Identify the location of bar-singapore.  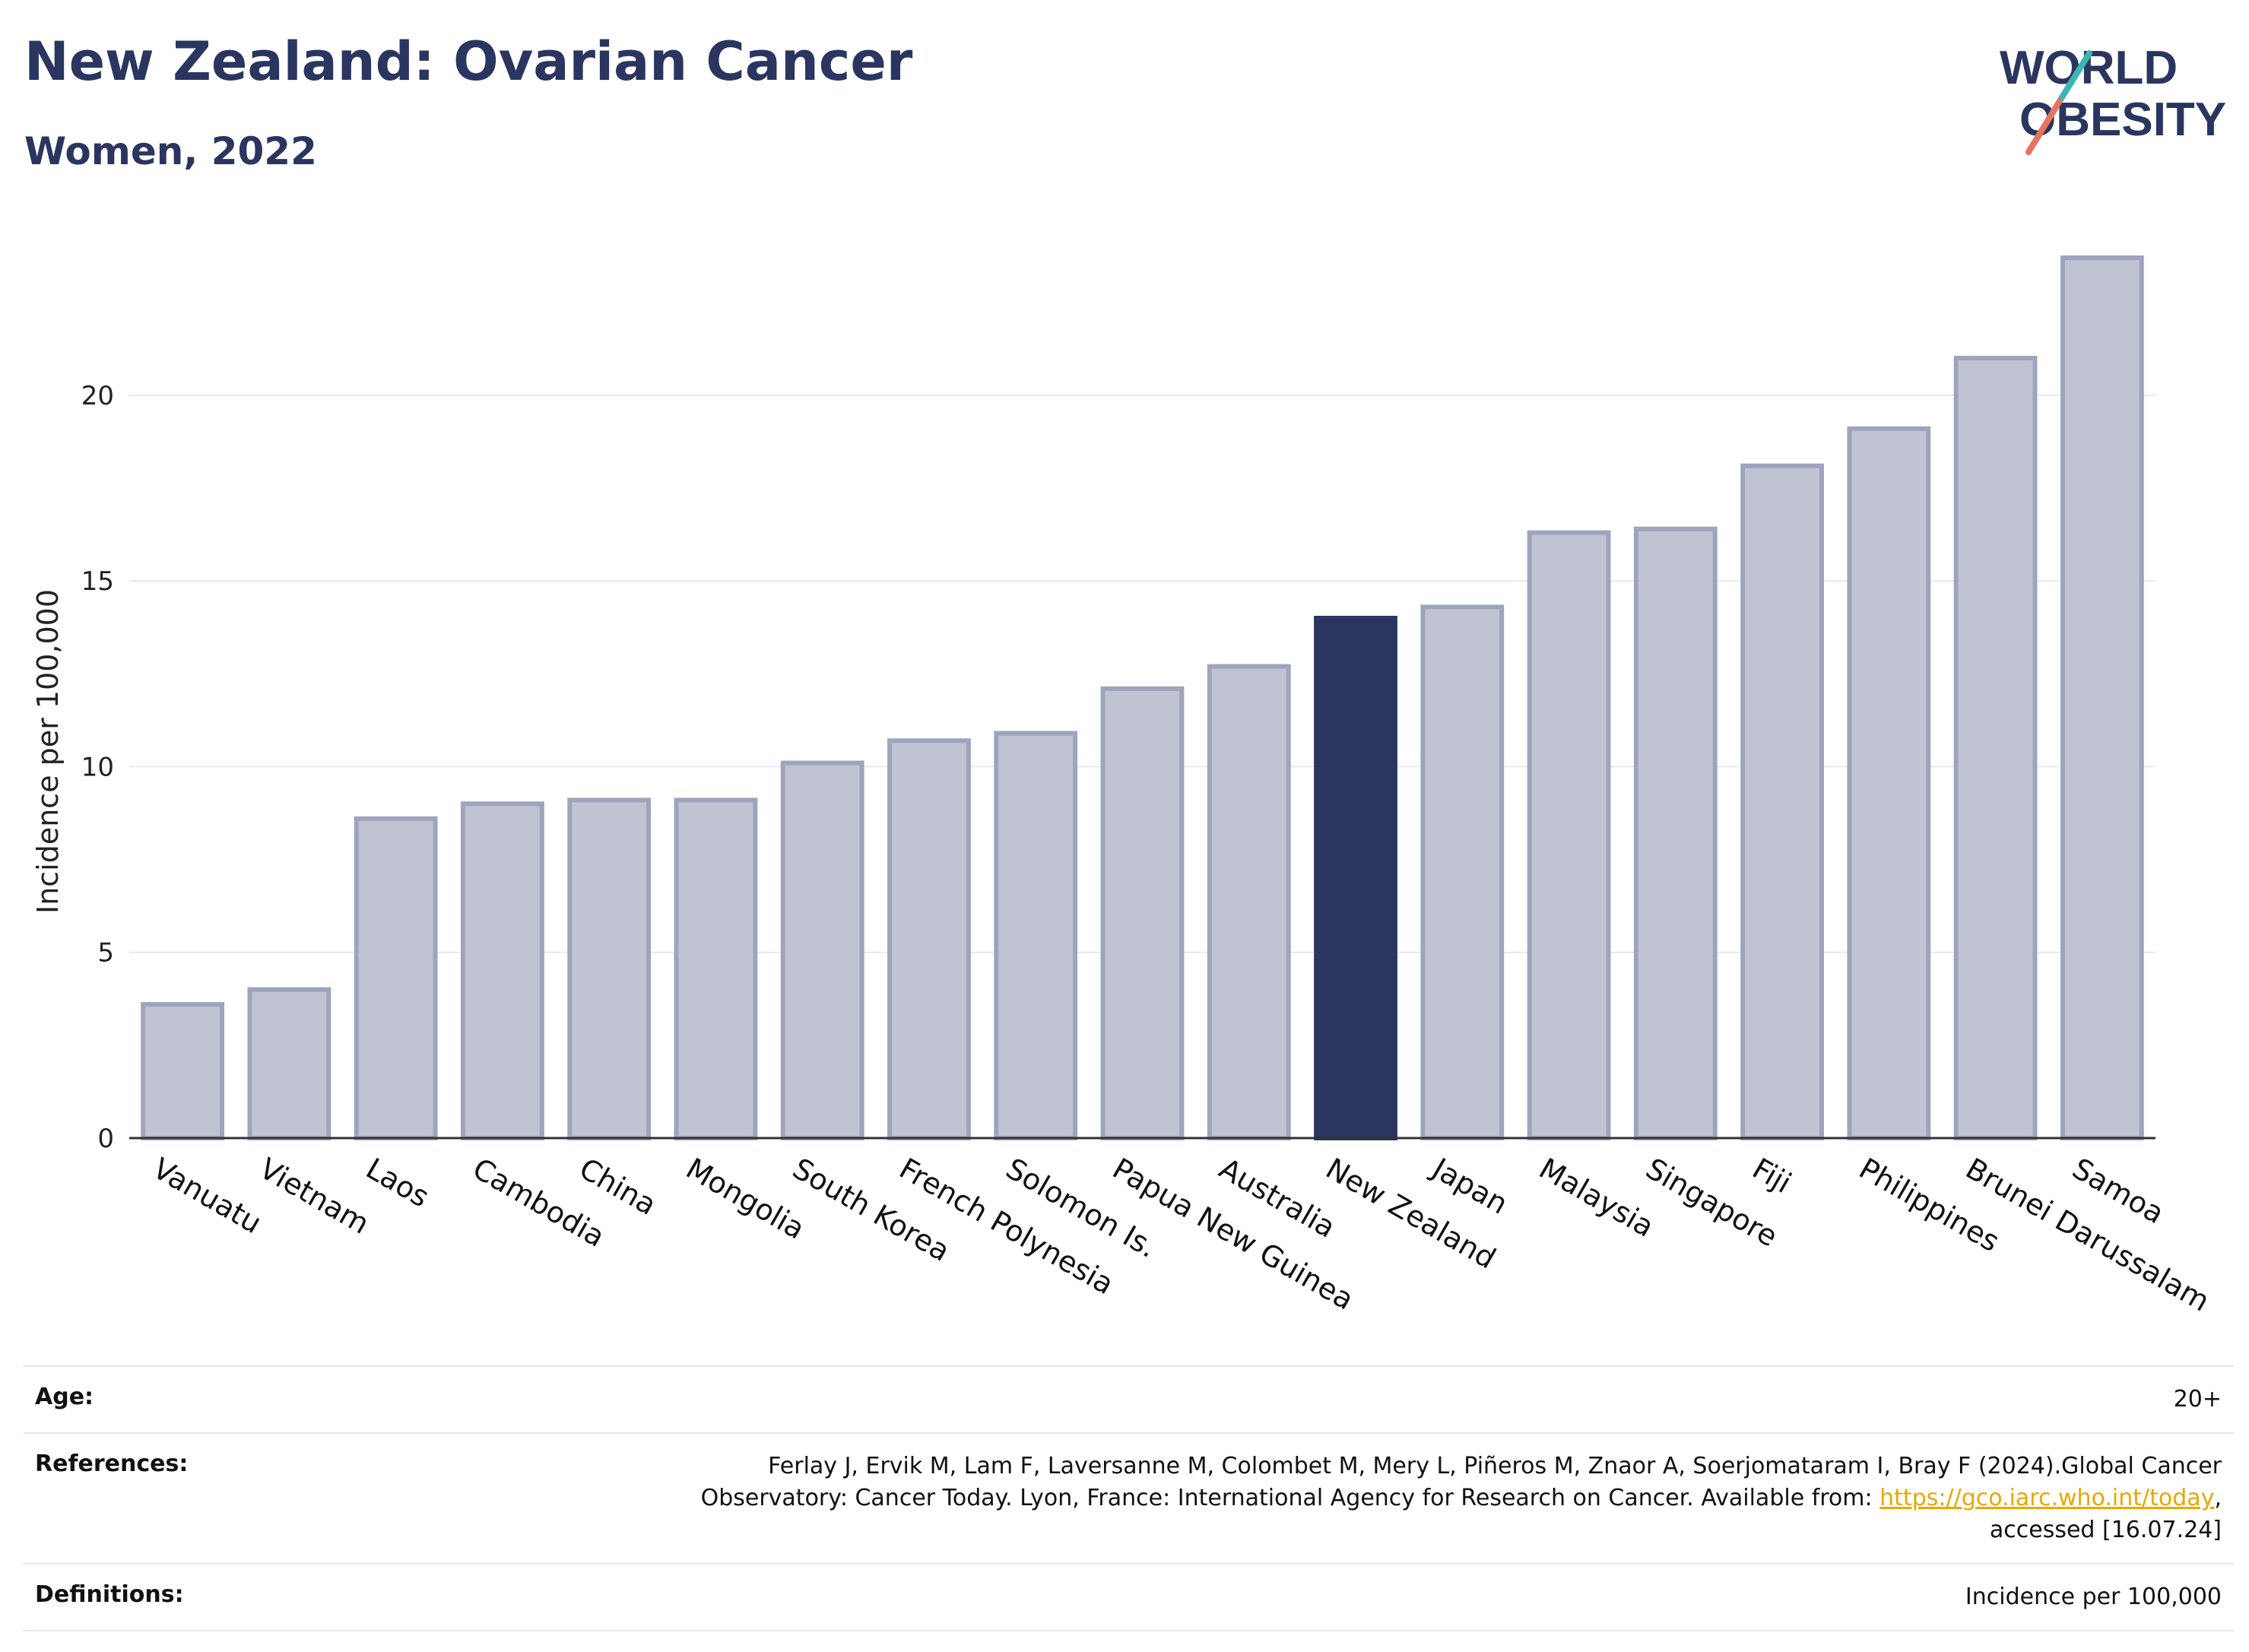
(1675, 833).